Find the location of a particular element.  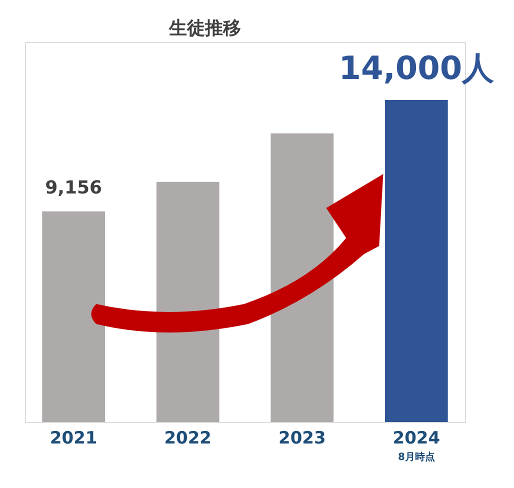

chart-title: 生徒推移 is located at coordinates (204, 28).